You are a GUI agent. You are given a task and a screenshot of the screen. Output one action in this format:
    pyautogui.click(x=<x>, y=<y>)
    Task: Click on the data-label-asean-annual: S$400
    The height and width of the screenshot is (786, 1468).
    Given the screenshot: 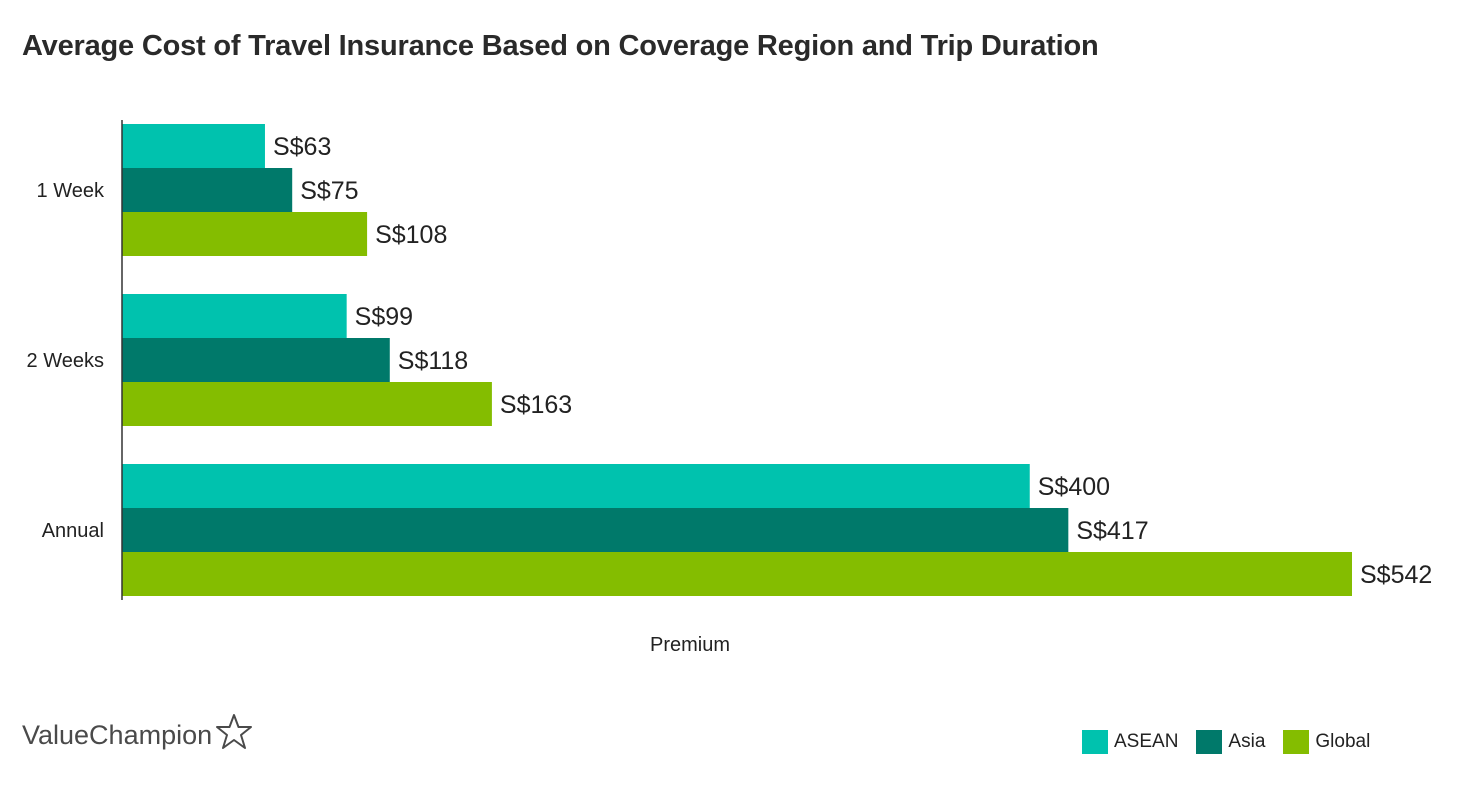 What is the action you would take?
    pyautogui.click(x=1074, y=487)
    